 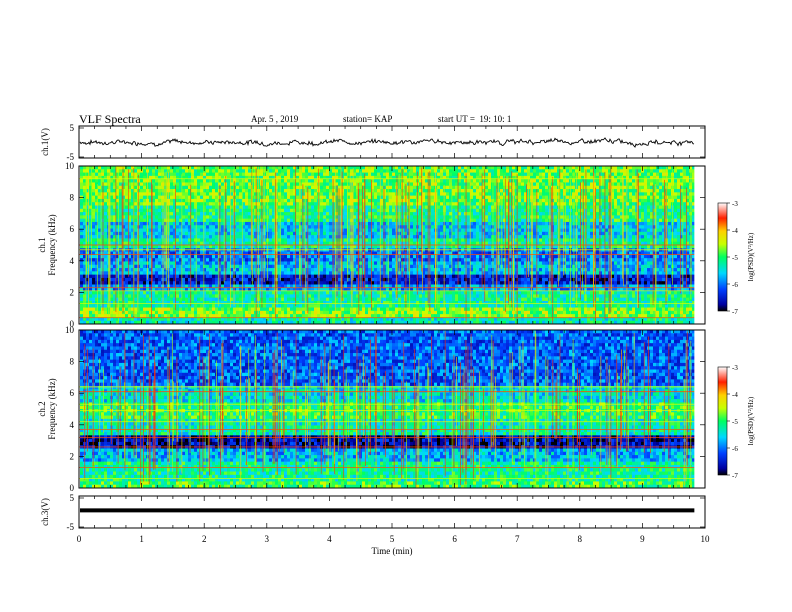 I want to click on ch2-y-tick-label: 0, so click(x=72, y=488).